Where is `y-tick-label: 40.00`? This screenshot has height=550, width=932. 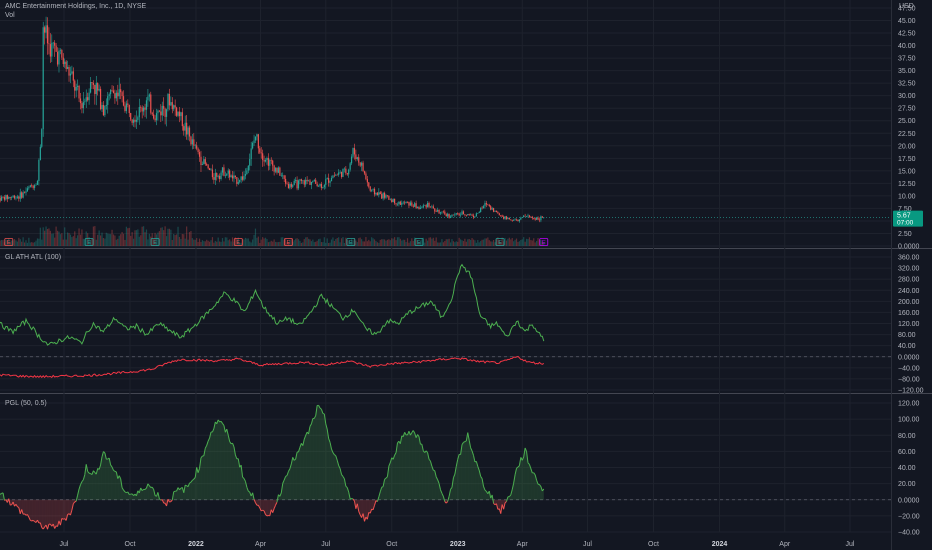 y-tick-label: 40.00 is located at coordinates (907, 346).